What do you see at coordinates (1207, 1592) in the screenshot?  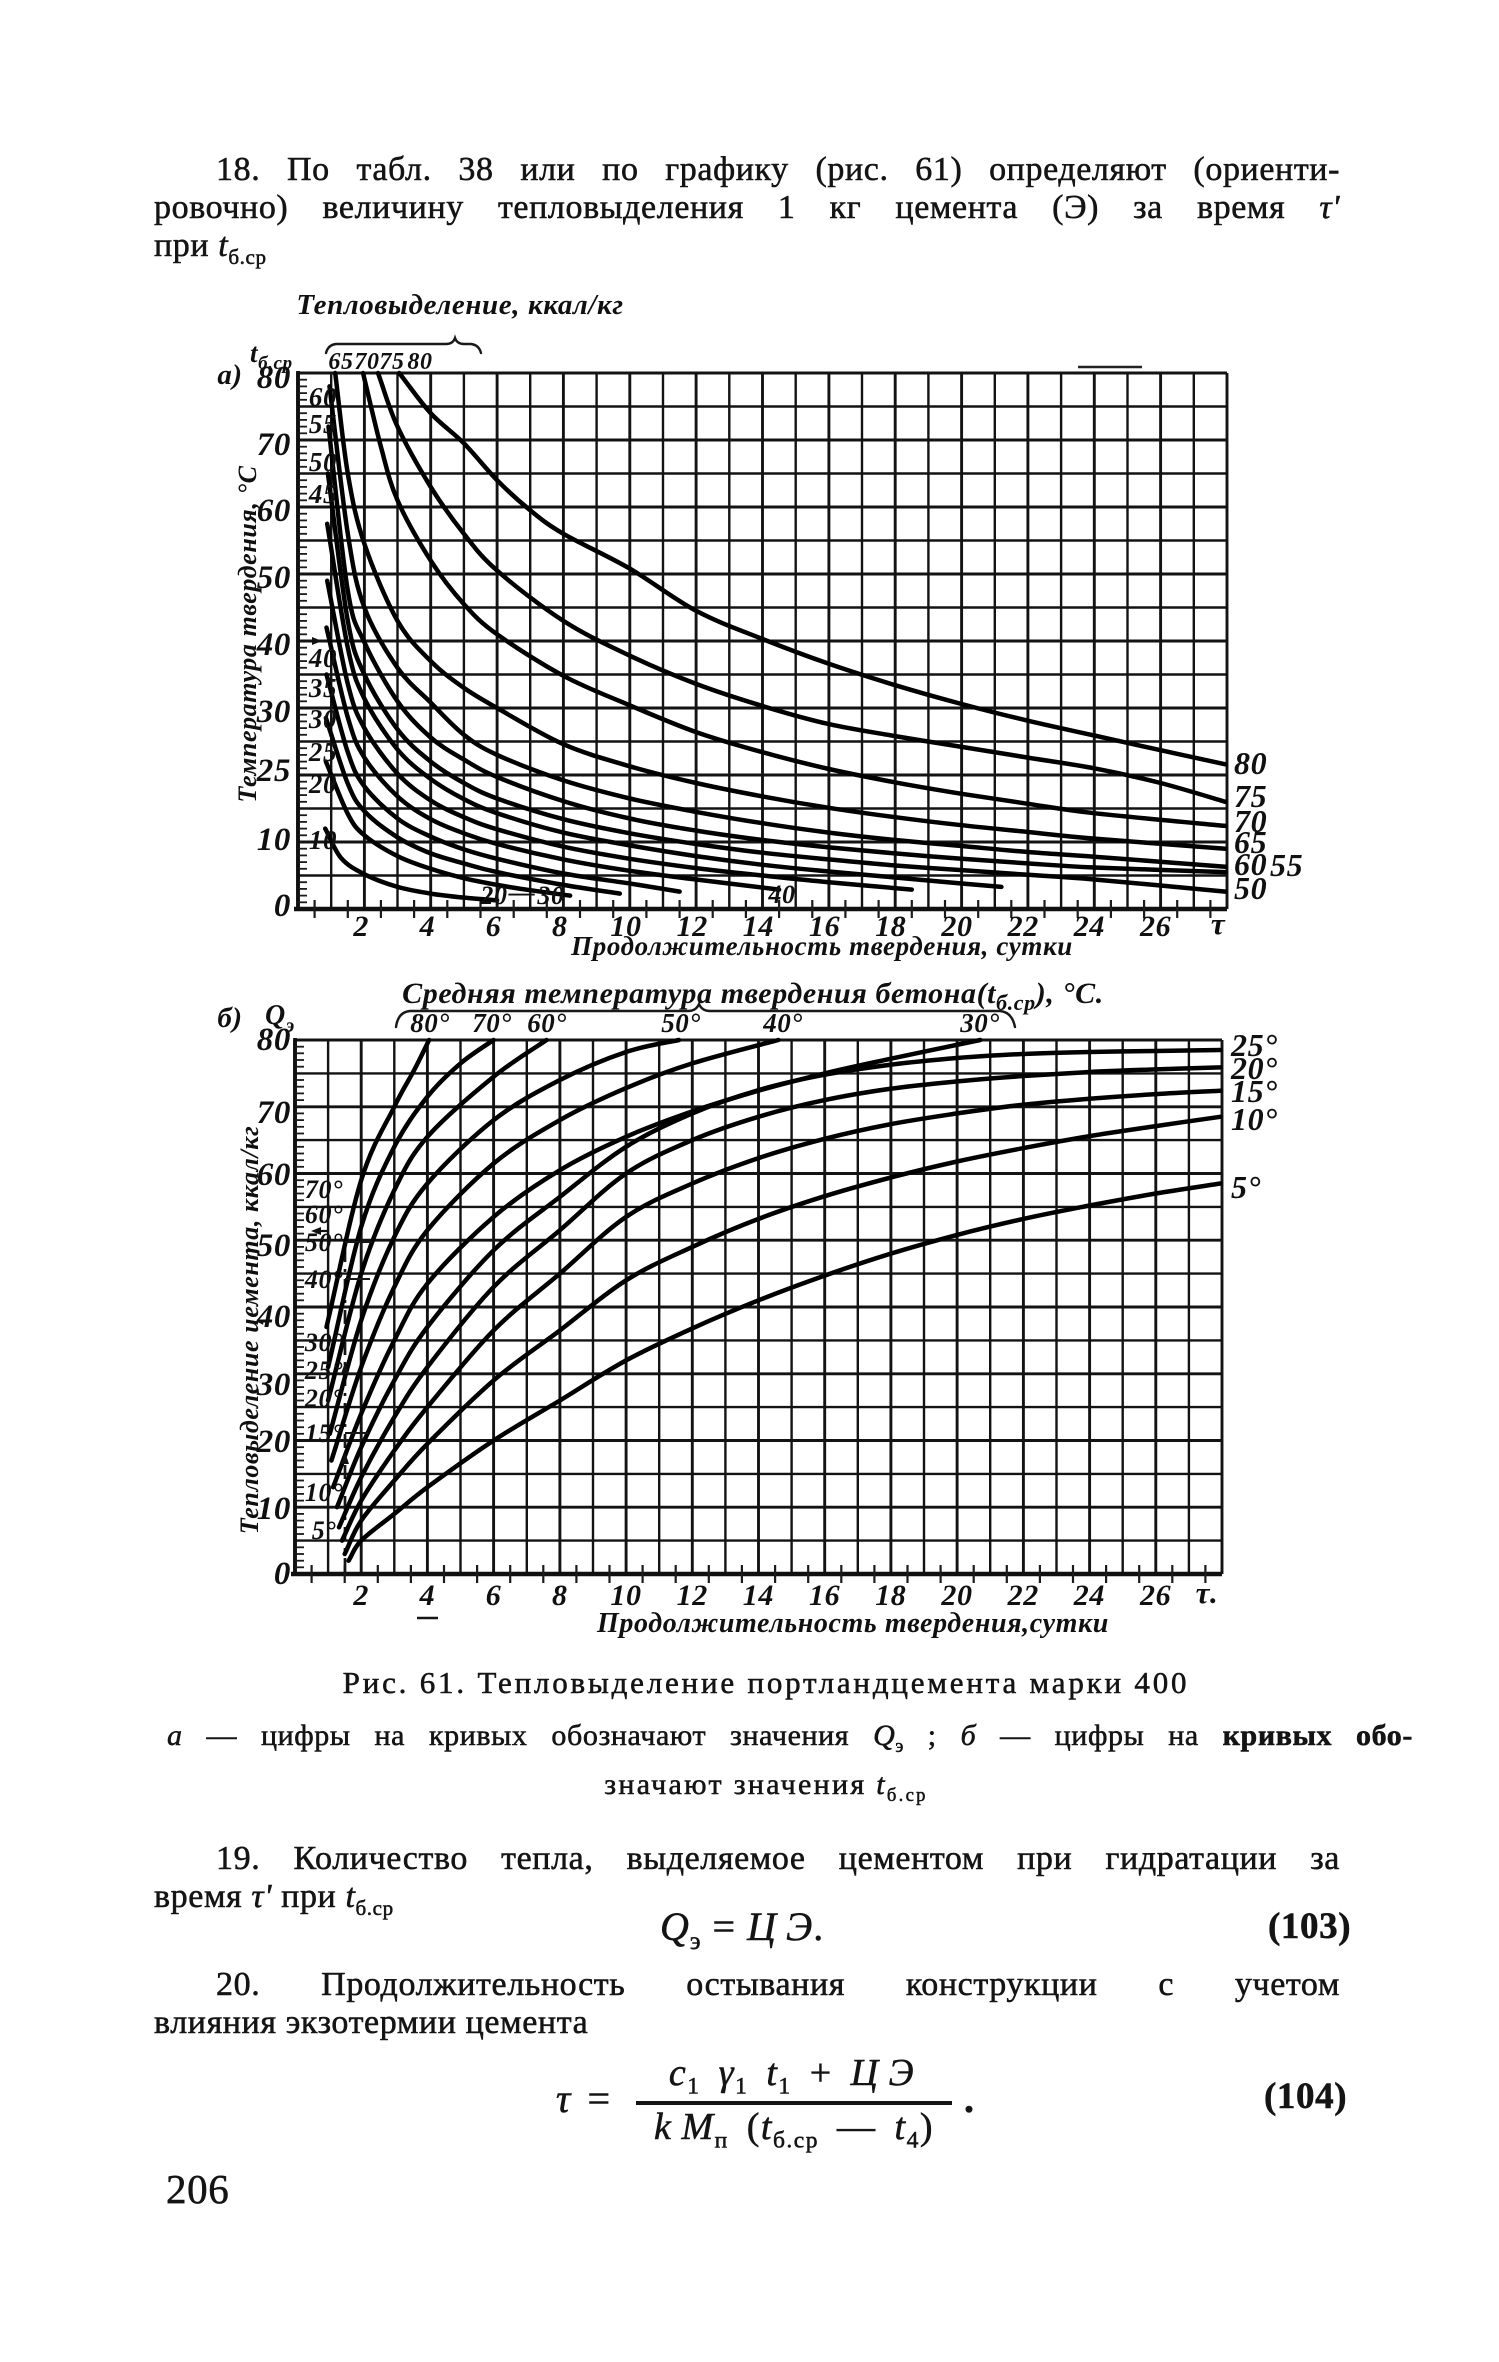 I see `svg-text: τ.` at bounding box center [1207, 1592].